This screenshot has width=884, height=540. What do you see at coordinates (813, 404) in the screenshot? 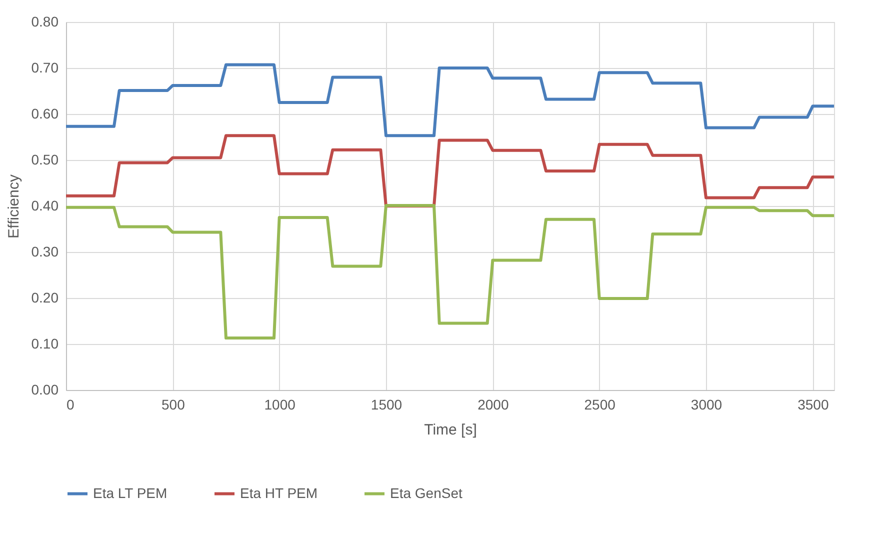
I see `x-tick-label: 3500` at bounding box center [813, 404].